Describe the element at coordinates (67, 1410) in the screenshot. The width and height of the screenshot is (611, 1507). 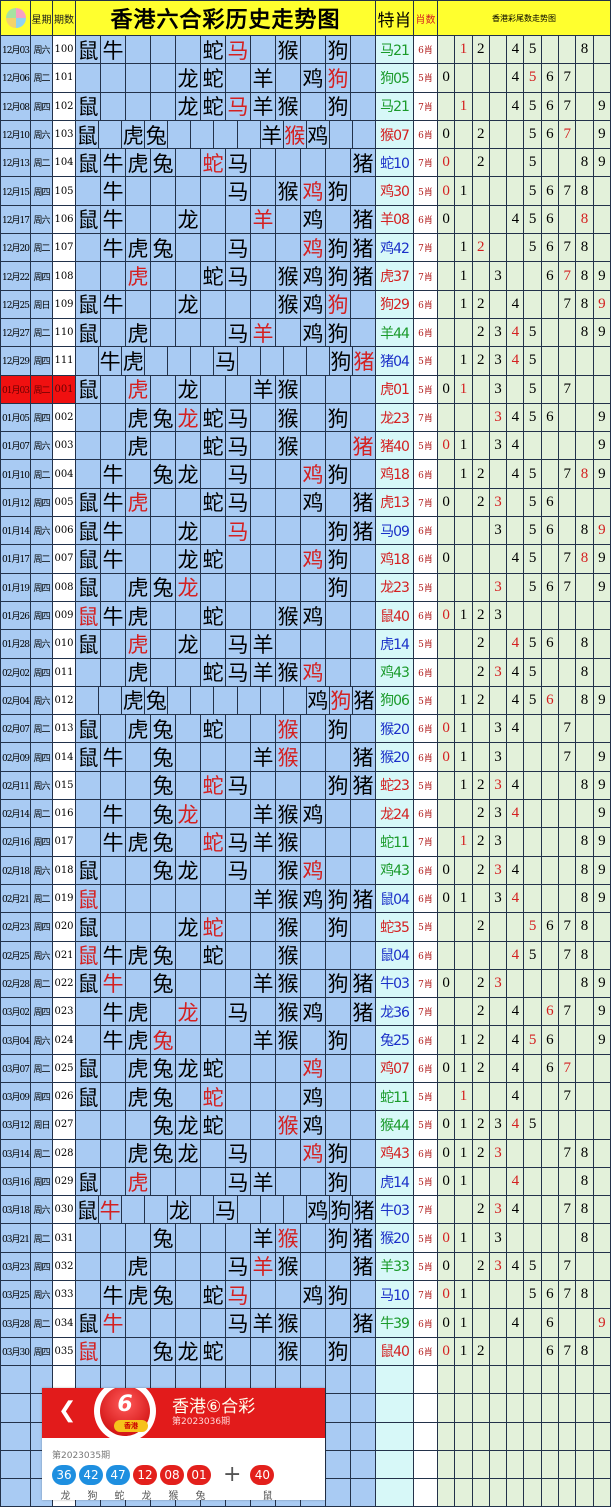
I see `back-arrow-icon: ❮` at that location.